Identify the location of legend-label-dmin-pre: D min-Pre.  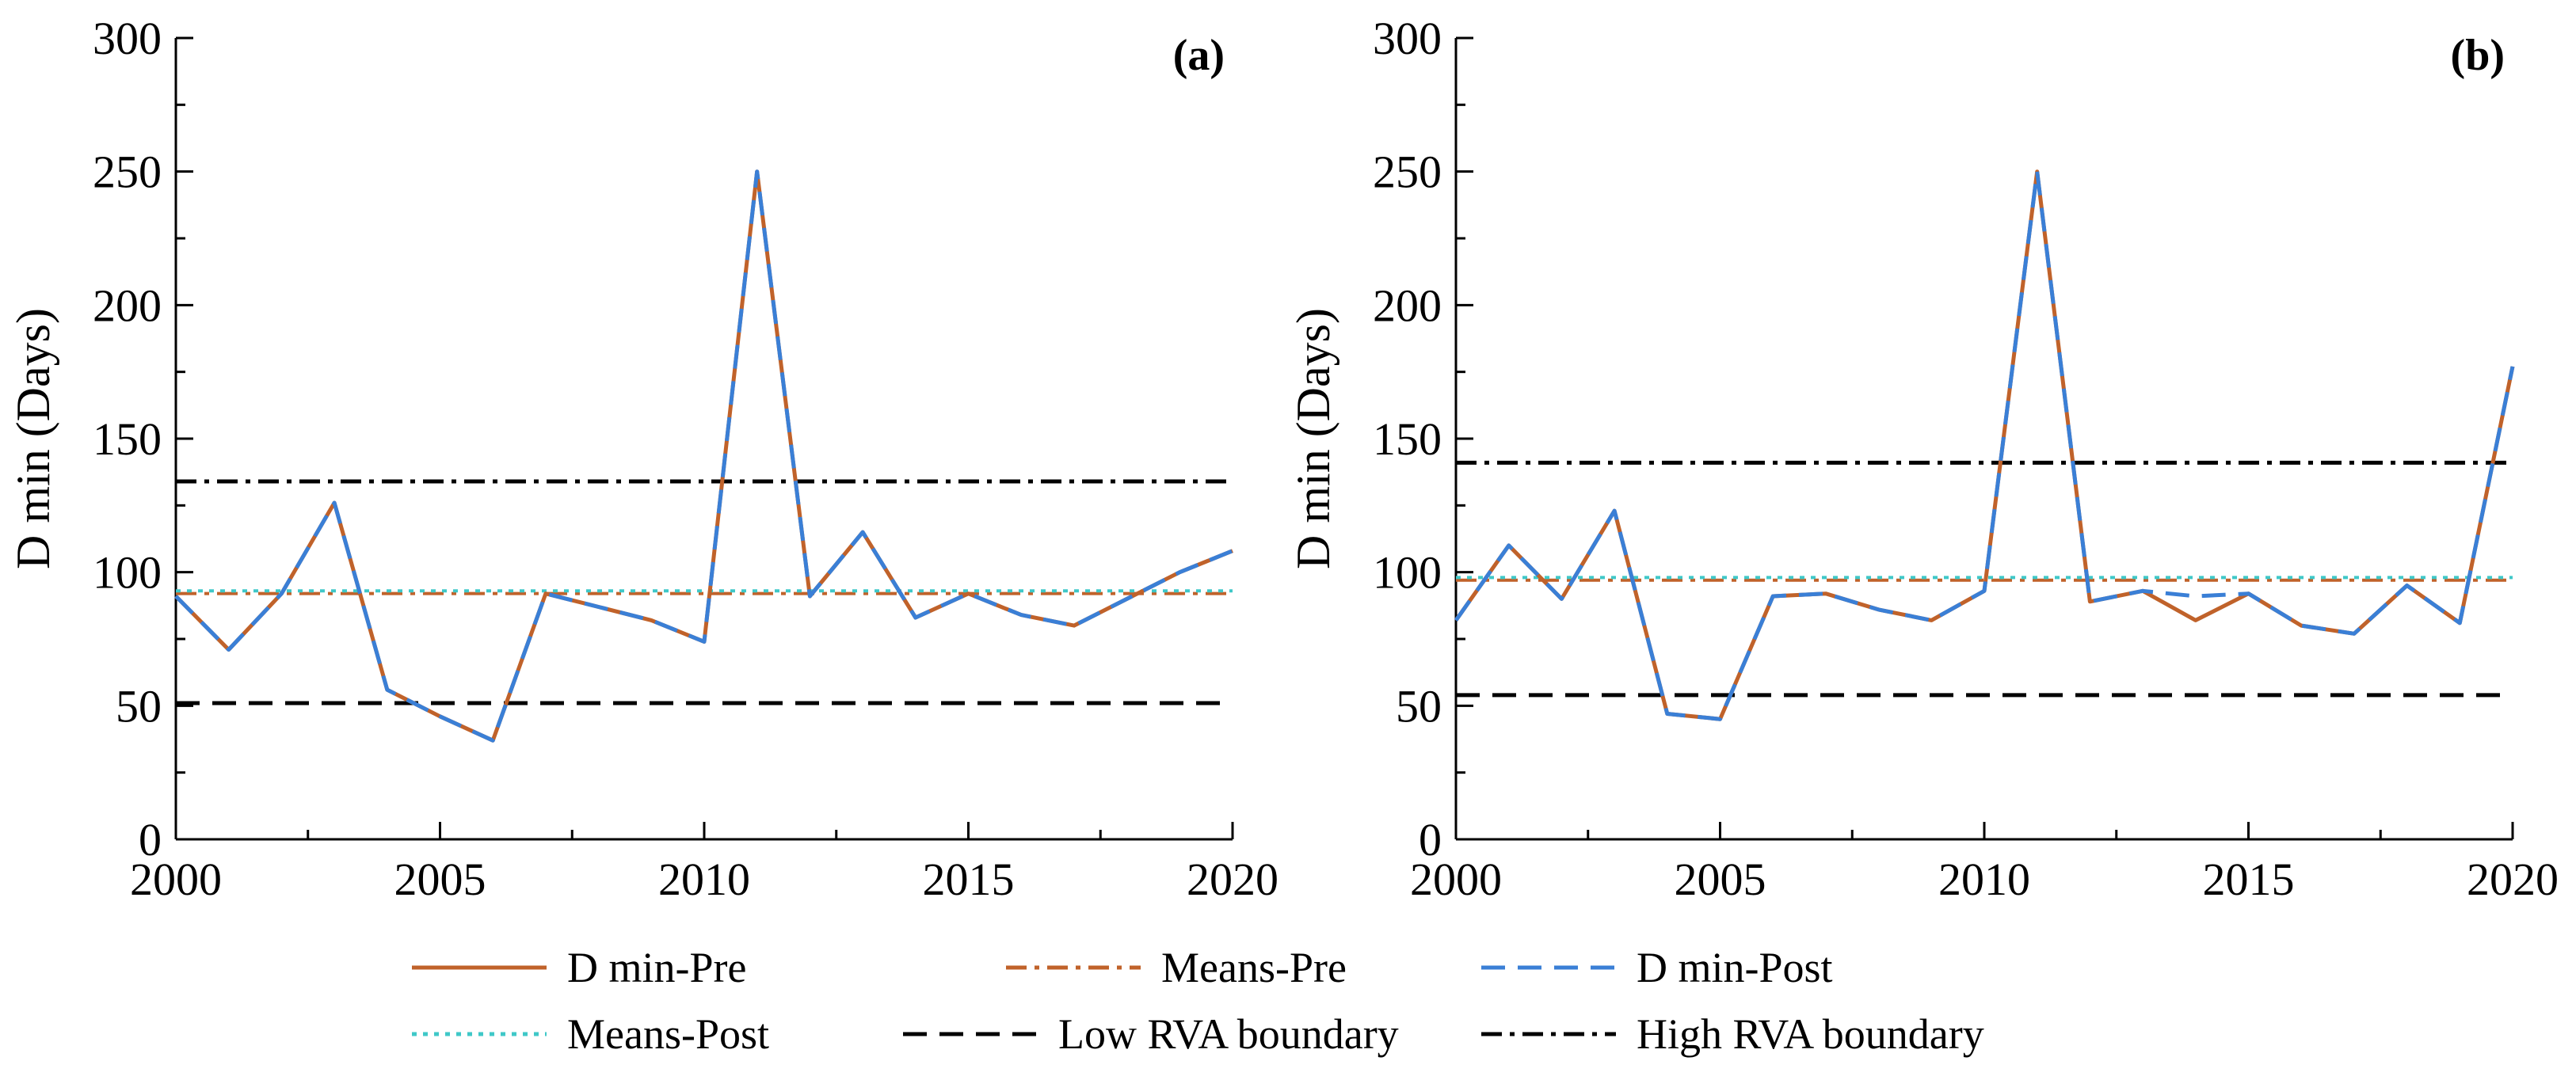
(657, 967).